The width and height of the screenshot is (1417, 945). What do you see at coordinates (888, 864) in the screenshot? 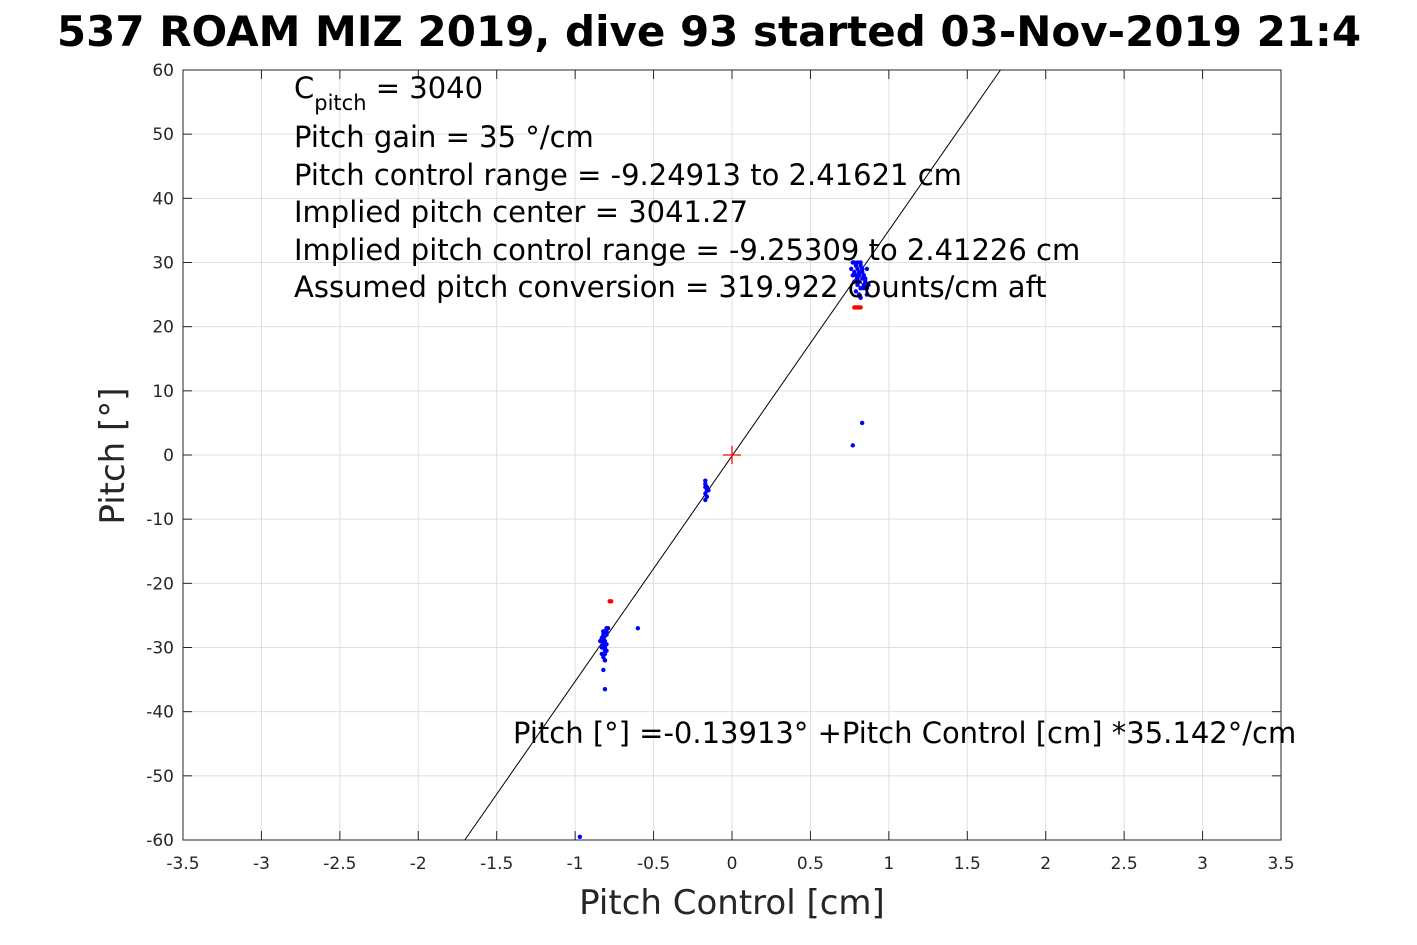
I see `x-tick-label: 1` at bounding box center [888, 864].